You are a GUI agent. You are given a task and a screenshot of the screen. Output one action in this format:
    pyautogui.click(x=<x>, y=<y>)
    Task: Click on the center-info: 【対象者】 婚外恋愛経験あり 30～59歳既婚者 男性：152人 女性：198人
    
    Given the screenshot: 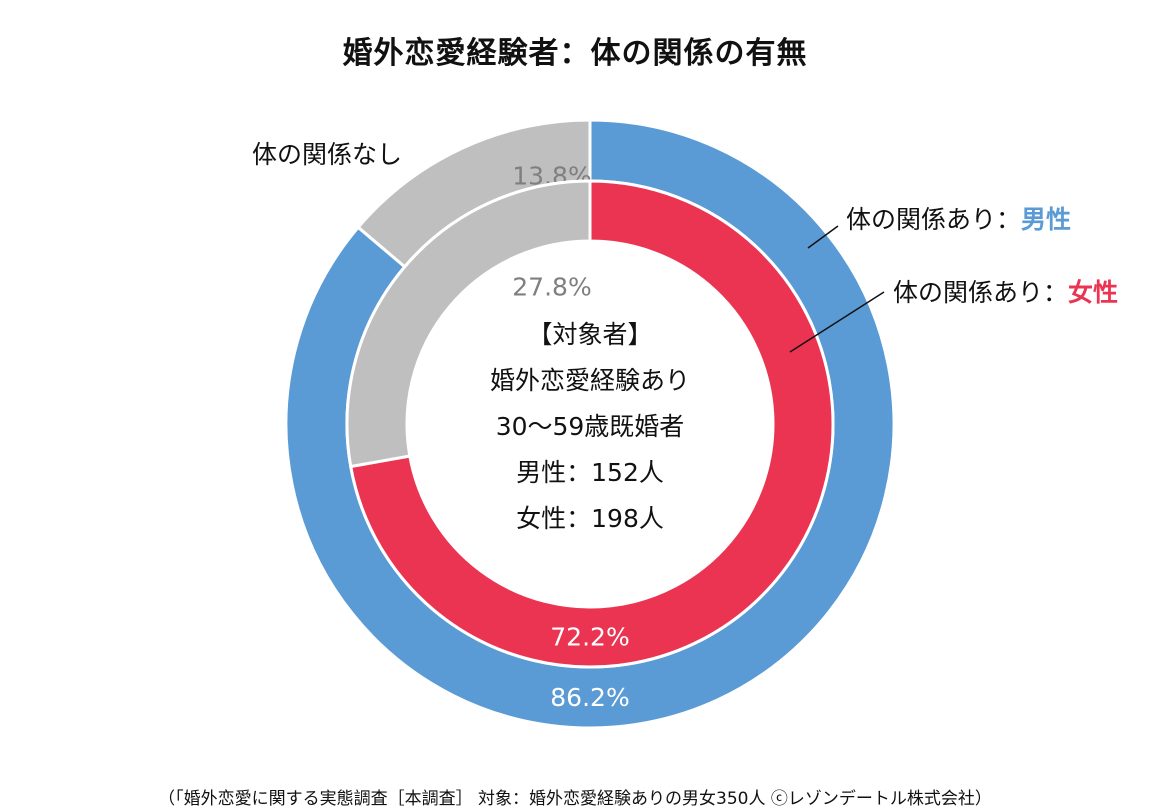 What is the action you would take?
    pyautogui.click(x=590, y=427)
    